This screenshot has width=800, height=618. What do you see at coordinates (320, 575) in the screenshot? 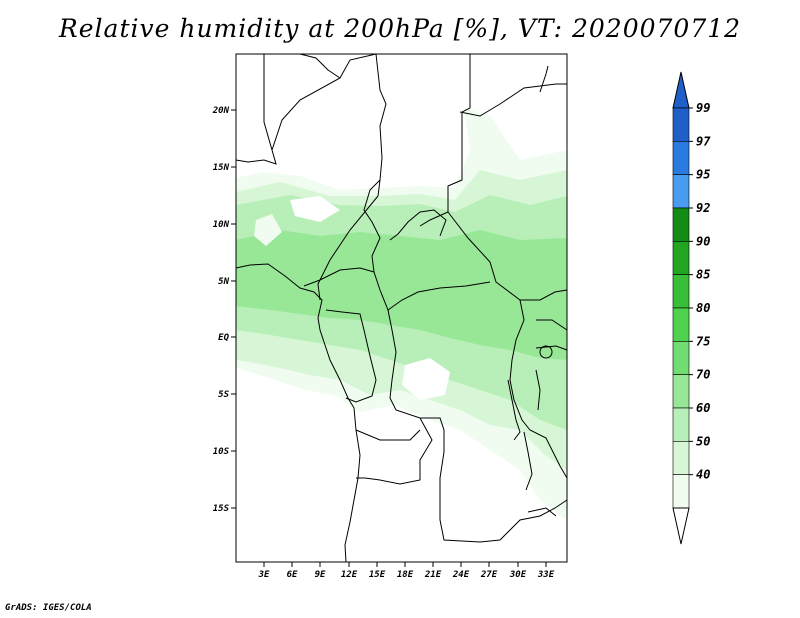
I see `lon-label: 9E` at bounding box center [320, 575].